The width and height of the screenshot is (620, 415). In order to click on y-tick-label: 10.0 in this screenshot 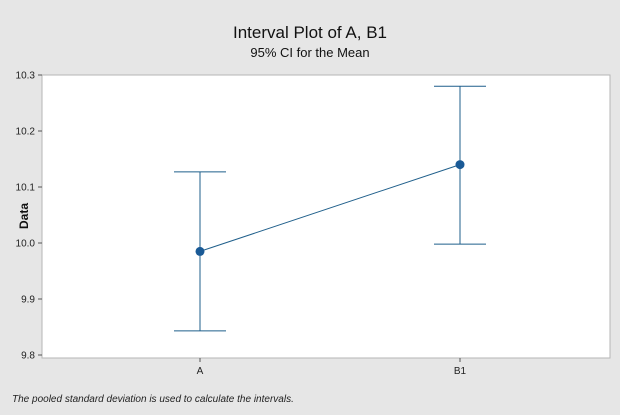, I will do `click(26, 244)`.